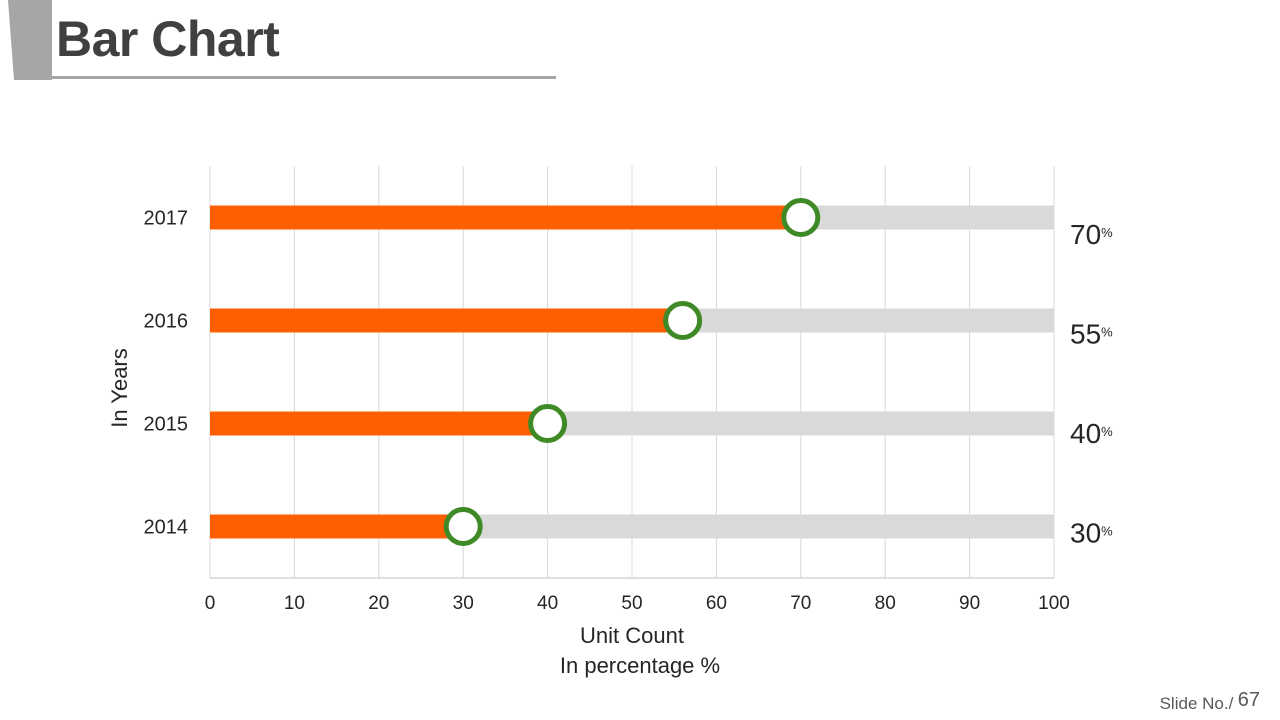 This screenshot has width=1280, height=720. What do you see at coordinates (1196, 703) in the screenshot?
I see `slide-number-label: Slide No./` at bounding box center [1196, 703].